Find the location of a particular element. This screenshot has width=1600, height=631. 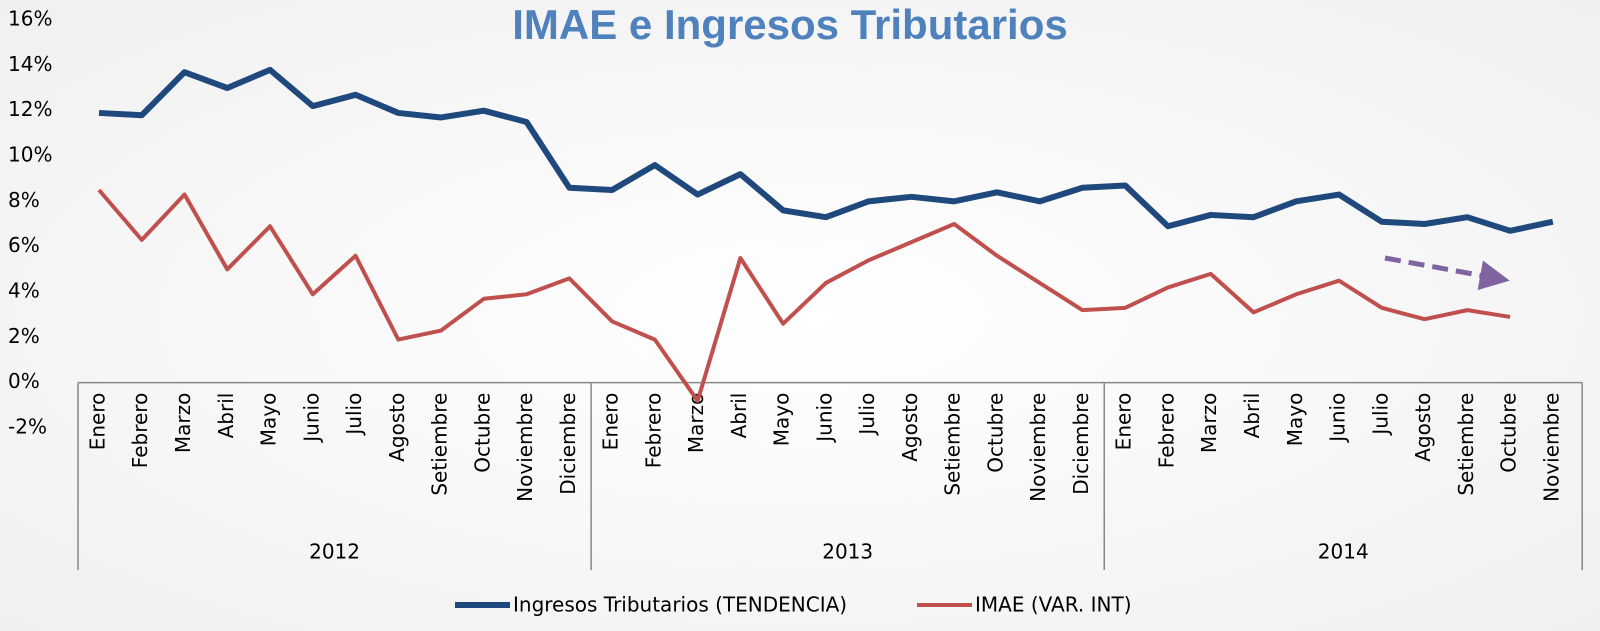

y-tick-label: 10% is located at coordinates (30, 155).